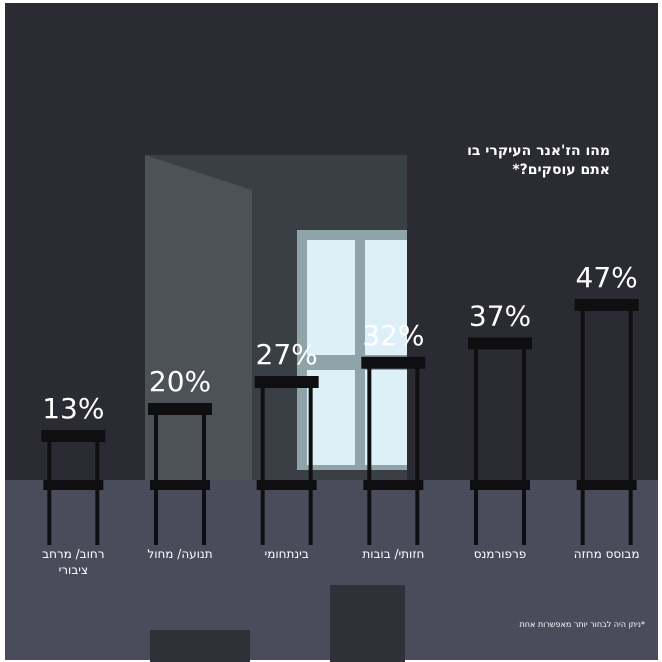 Image resolution: width=662 pixels, height=662 pixels. What do you see at coordinates (73, 408) in the screenshot?
I see `value-label: 13%` at bounding box center [73, 408].